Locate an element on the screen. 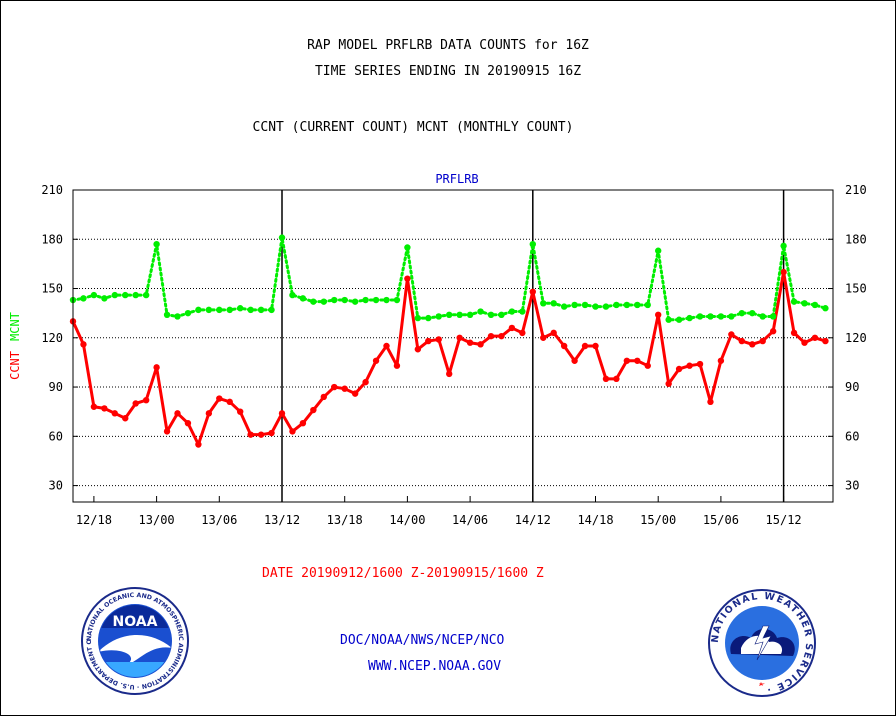 The image size is (896, 716). x-tick-label: 14/18 is located at coordinates (595, 520).